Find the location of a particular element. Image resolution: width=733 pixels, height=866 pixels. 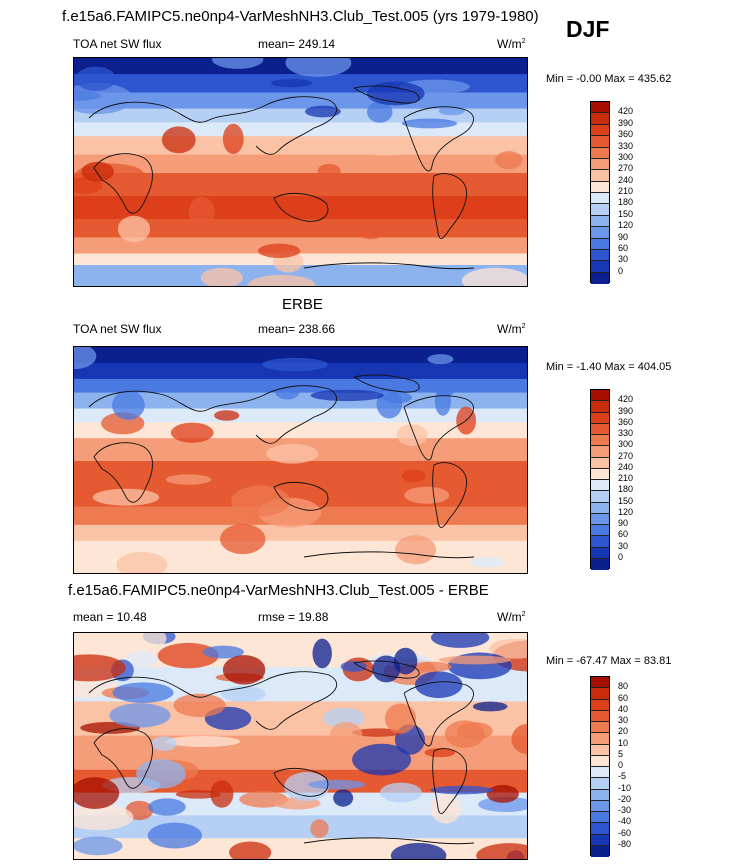

panel2-colorbar is located at coordinates (600, 479).